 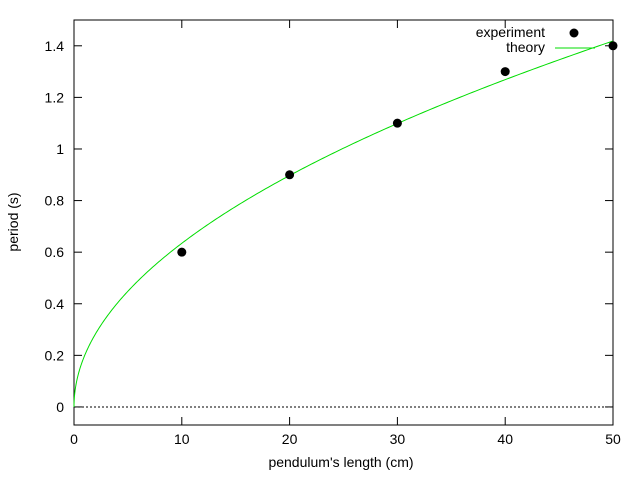 I want to click on x-tick-label: 30, so click(x=398, y=439).